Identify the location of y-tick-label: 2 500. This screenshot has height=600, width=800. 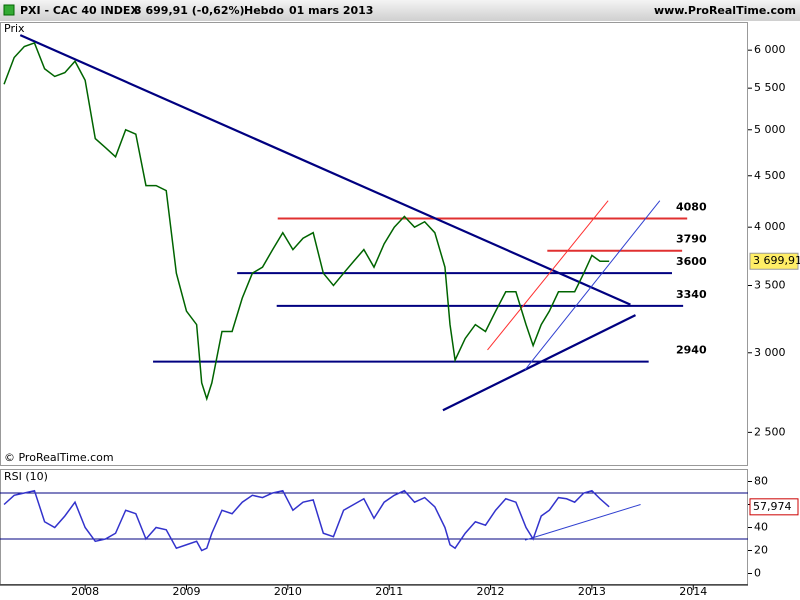
(770, 431).